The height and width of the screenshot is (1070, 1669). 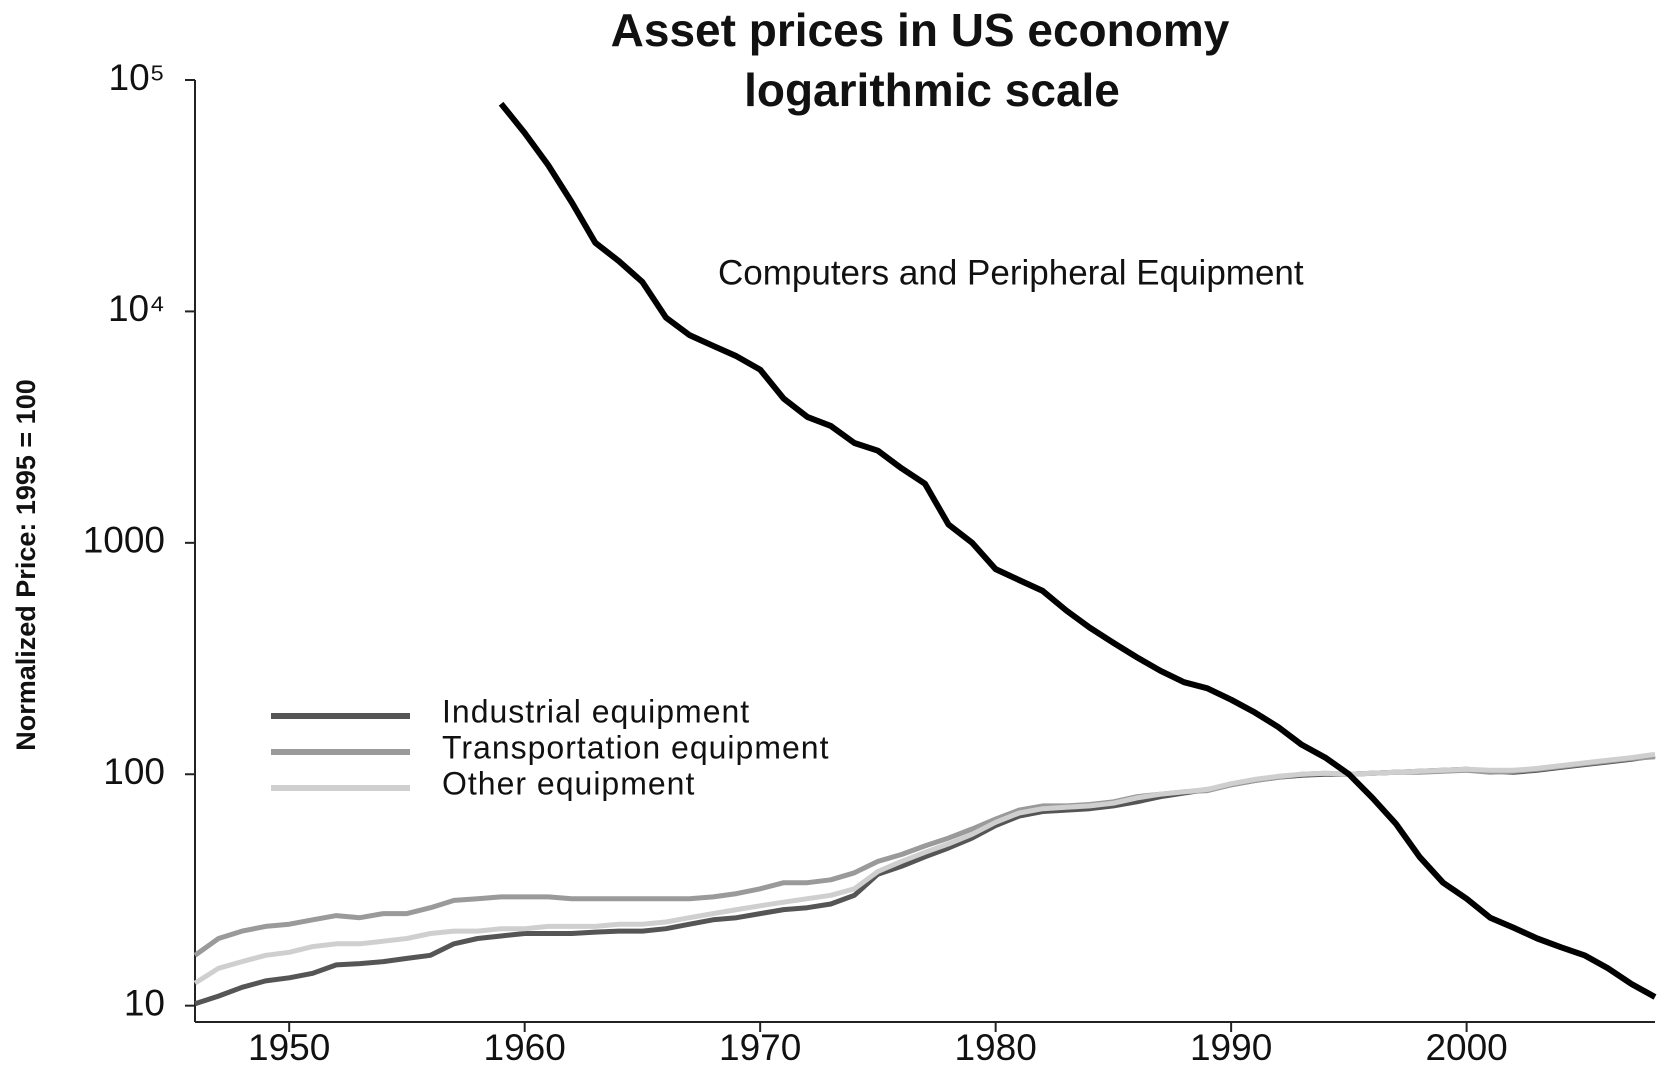 I want to click on y-tick-label: 10, so click(x=144, y=1002).